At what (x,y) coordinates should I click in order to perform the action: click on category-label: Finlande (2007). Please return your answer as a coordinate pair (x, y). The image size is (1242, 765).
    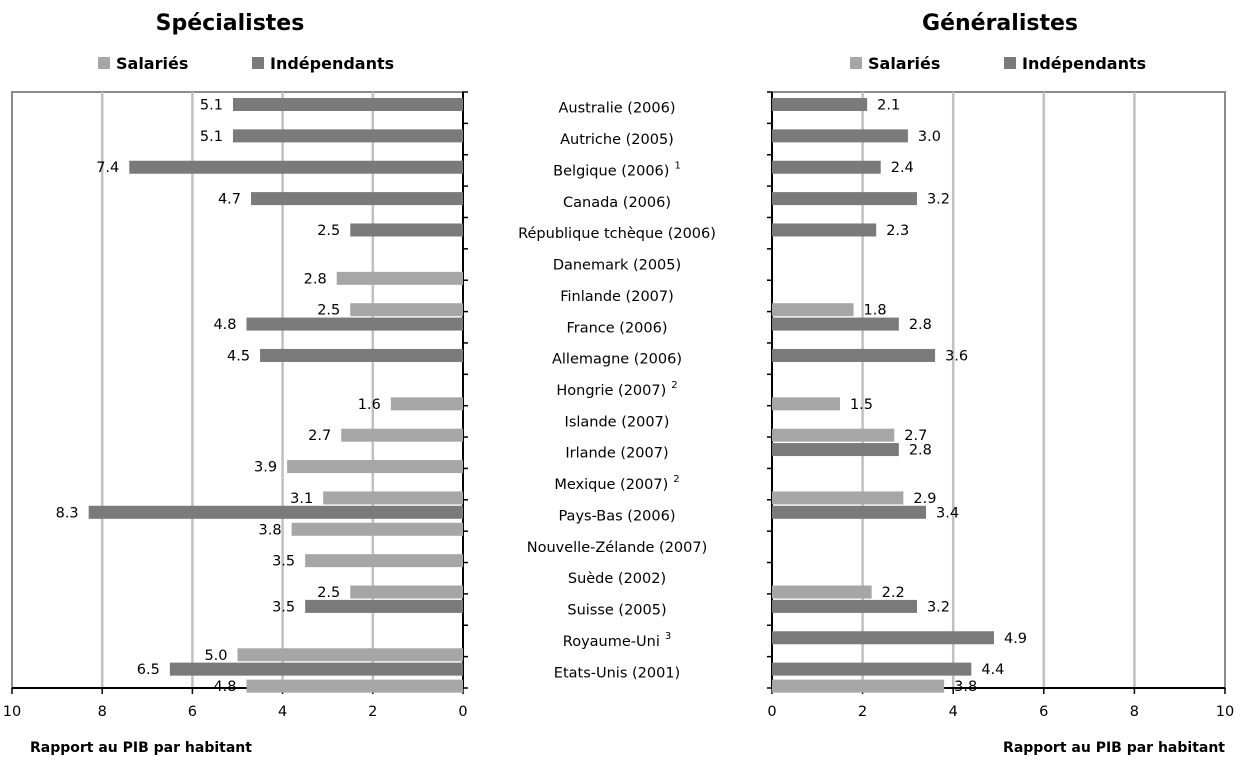
    Looking at the image, I should click on (617, 297).